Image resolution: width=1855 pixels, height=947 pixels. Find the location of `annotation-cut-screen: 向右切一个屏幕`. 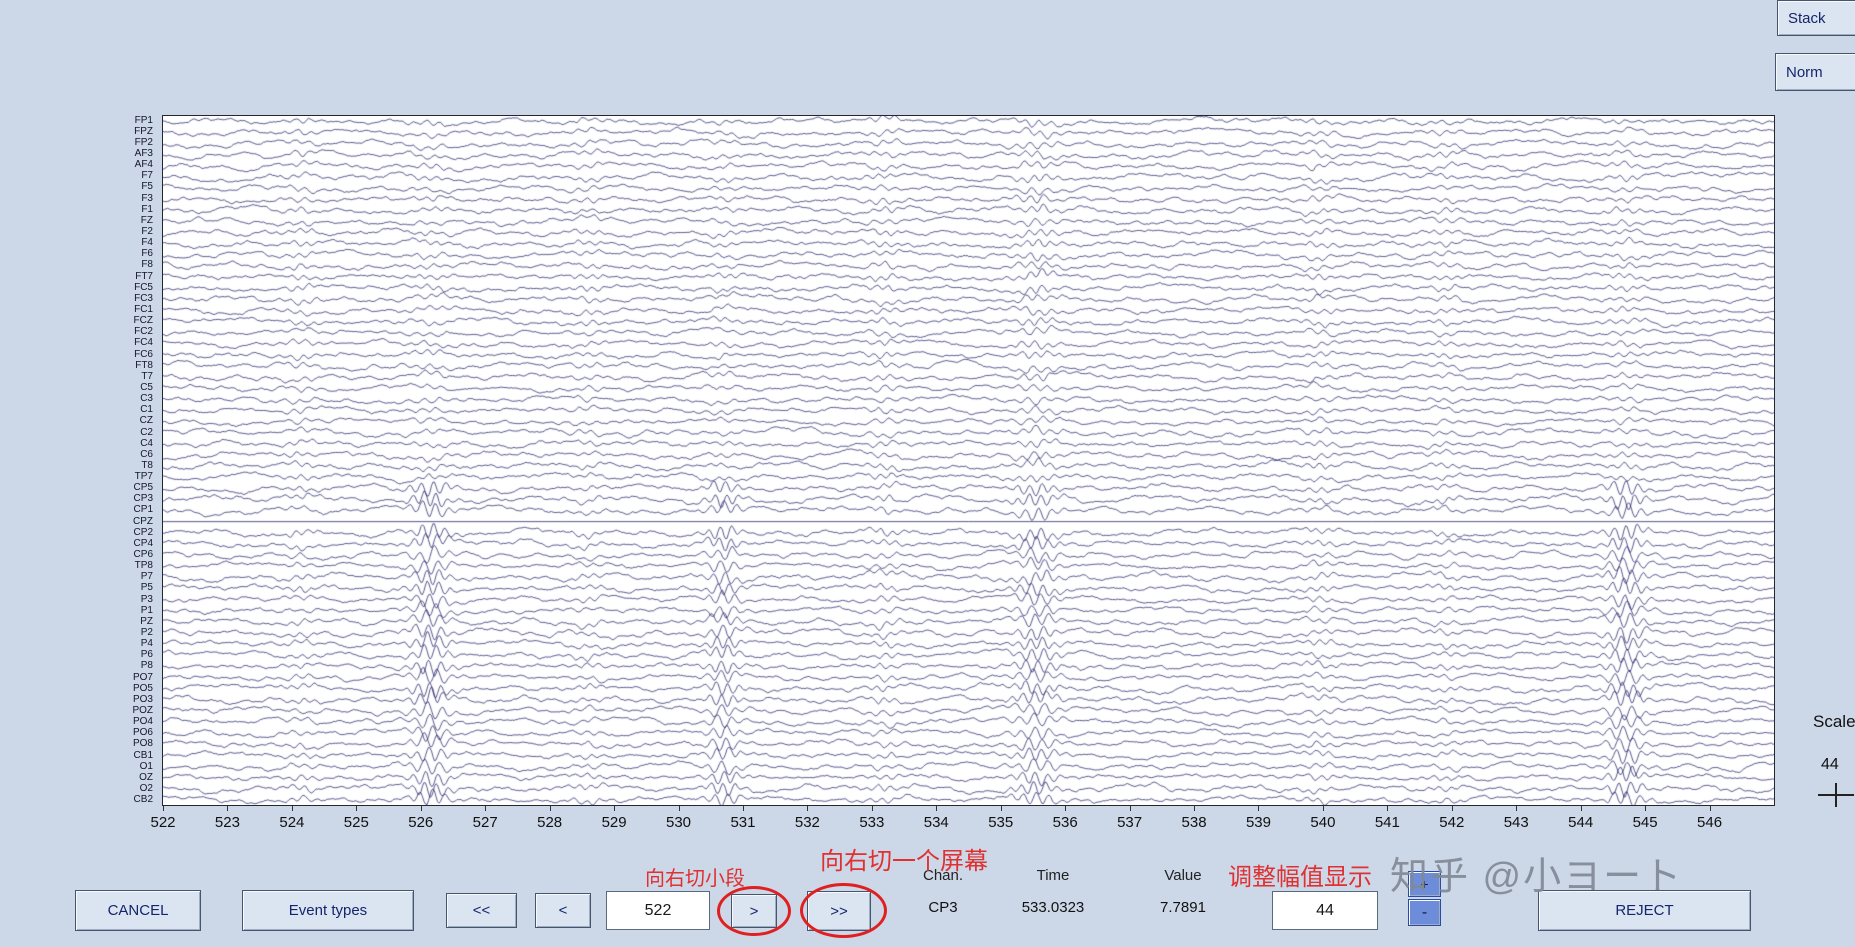

annotation-cut-screen: 向右切一个屏幕 is located at coordinates (904, 861).